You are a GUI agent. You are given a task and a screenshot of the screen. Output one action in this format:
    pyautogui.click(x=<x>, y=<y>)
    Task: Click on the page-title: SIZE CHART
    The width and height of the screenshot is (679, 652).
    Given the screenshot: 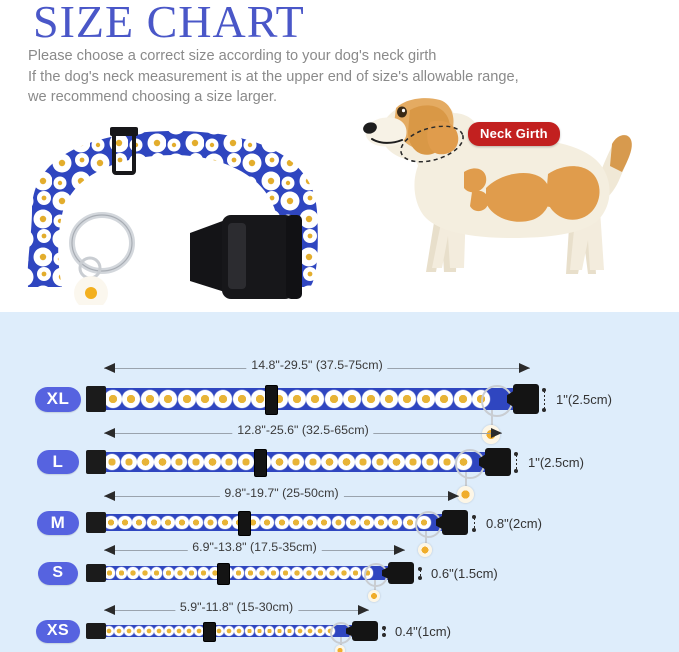 What is the action you would take?
    pyautogui.click(x=169, y=23)
    